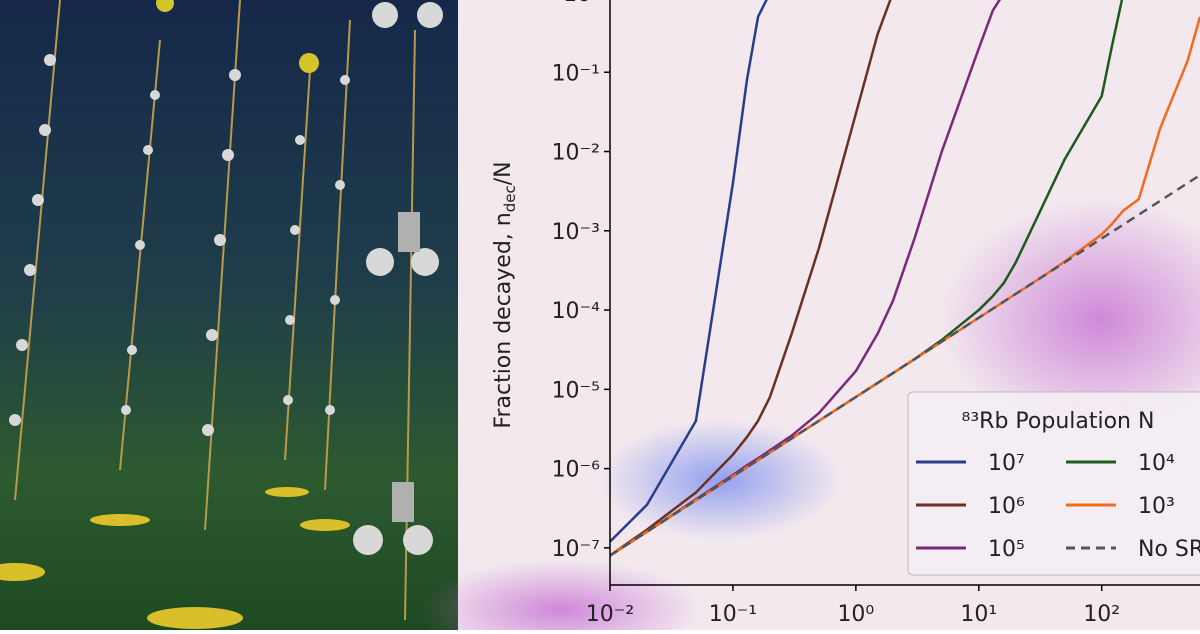 This screenshot has height=634, width=1200. What do you see at coordinates (503, 320) in the screenshot?
I see `y-axis-label-part: Fraction decayed, n` at bounding box center [503, 320].